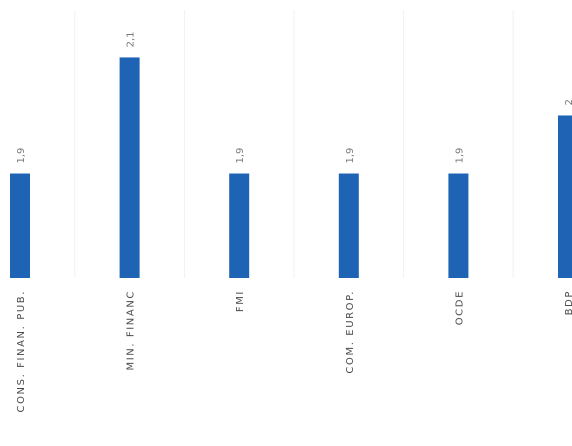 This screenshot has width=572, height=446. Describe the element at coordinates (459, 307) in the screenshot. I see `category-label: OCDE` at that location.